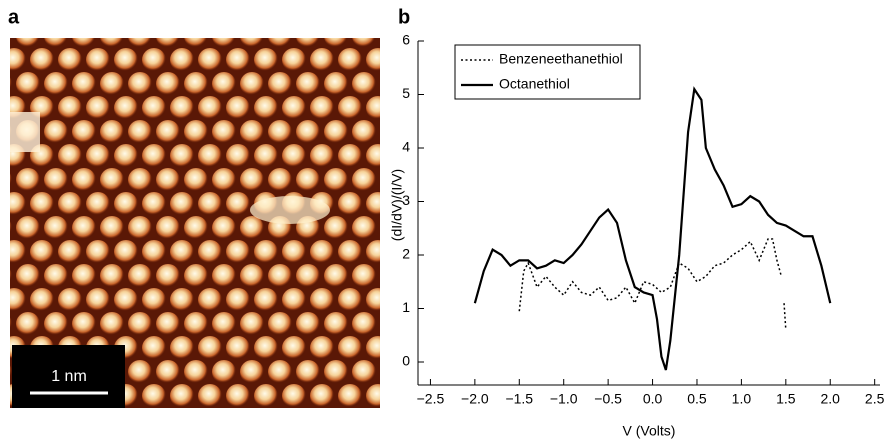 This screenshot has width=891, height=446. Describe the element at coordinates (406, 40) in the screenshot. I see `y-tick-label: 6` at that location.